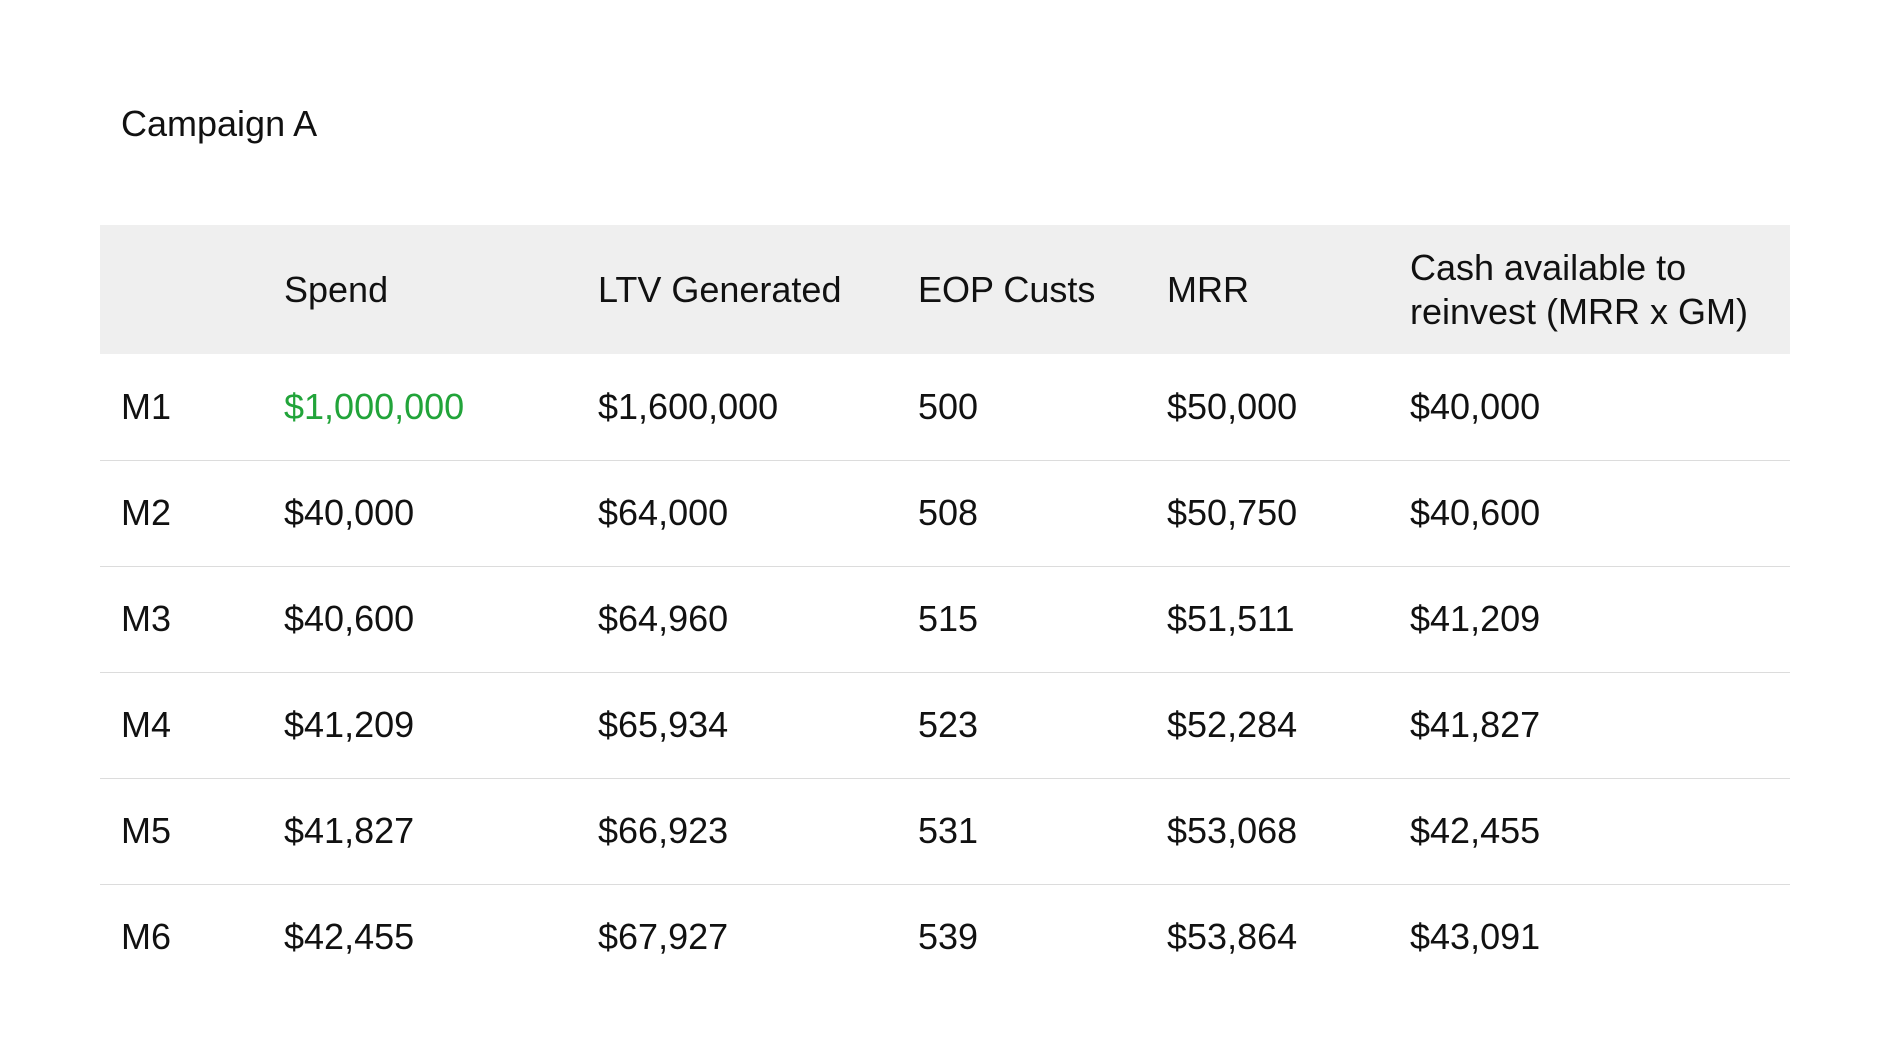 The image size is (1880, 1051). I want to click on table-cell-month: M2, so click(146, 512).